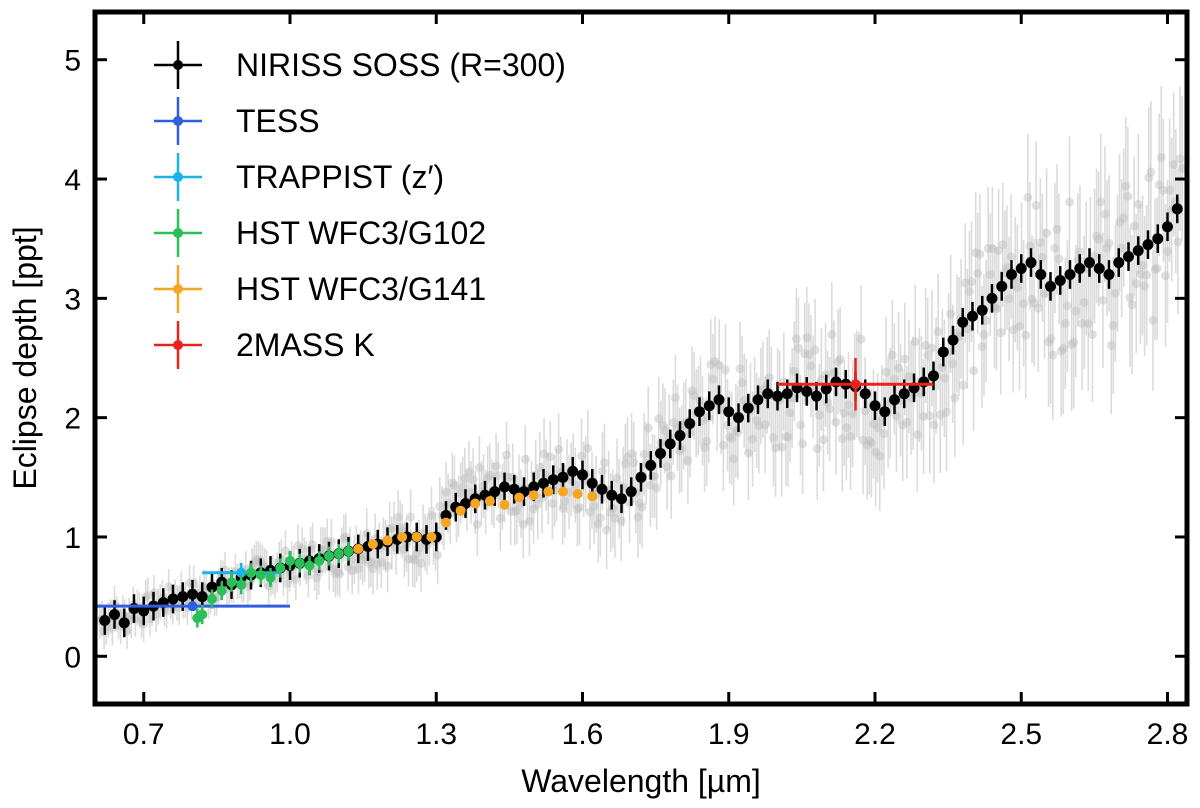 The height and width of the screenshot is (808, 1200). Describe the element at coordinates (178, 233) in the screenshot. I see `legend-marker` at that location.